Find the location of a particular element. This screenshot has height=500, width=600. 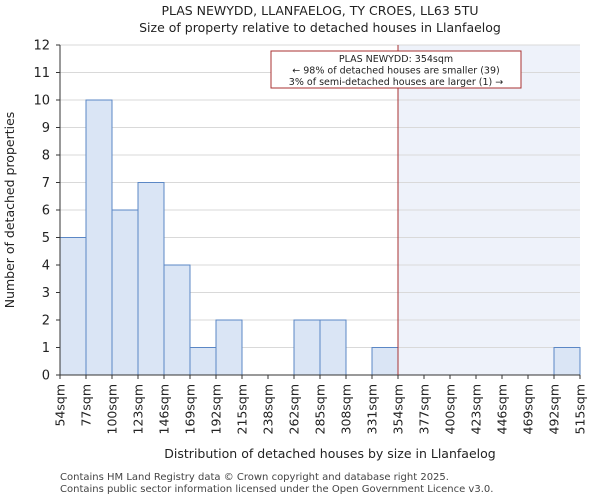

x-tick-label: 262sqm is located at coordinates (294, 409).